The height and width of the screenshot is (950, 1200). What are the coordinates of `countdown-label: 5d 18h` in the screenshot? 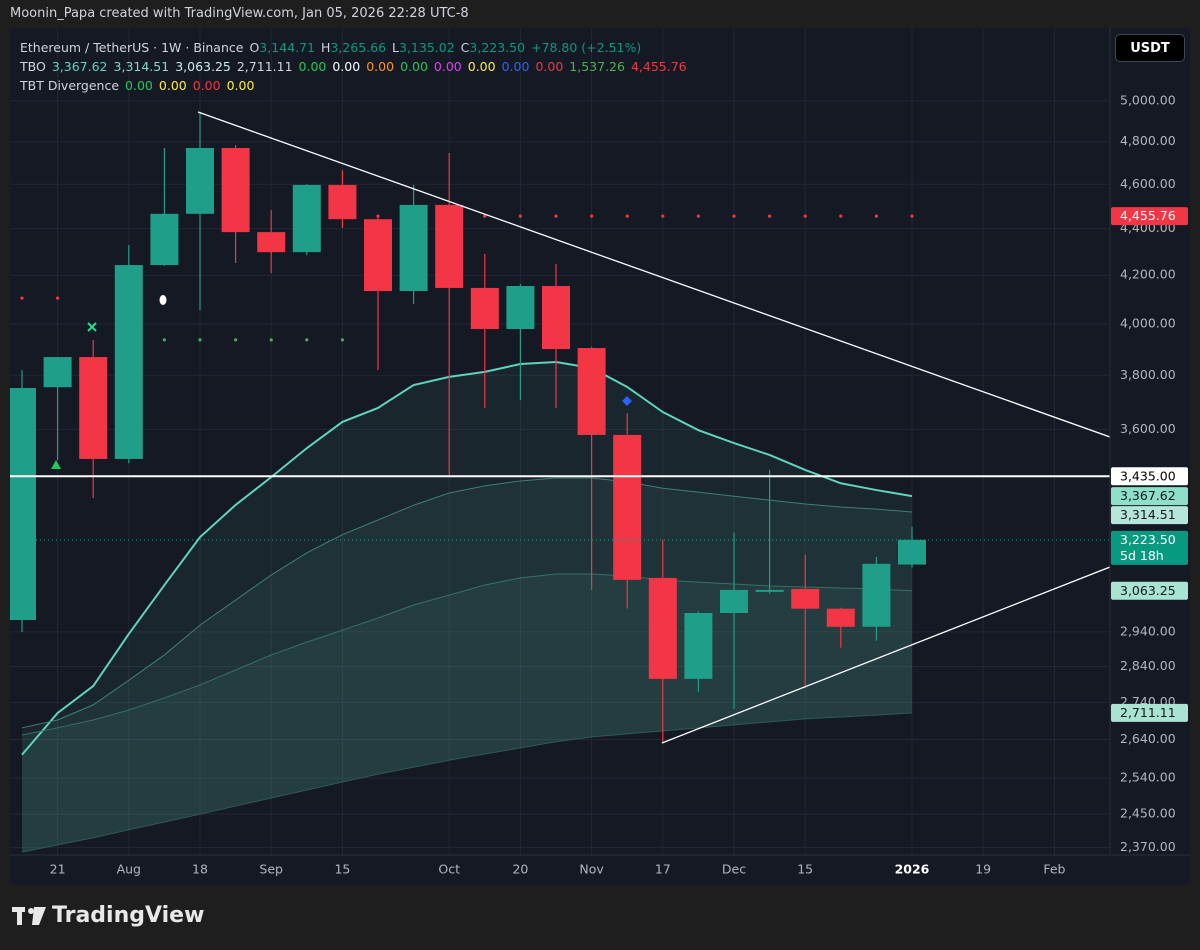 It's located at (1142, 555).